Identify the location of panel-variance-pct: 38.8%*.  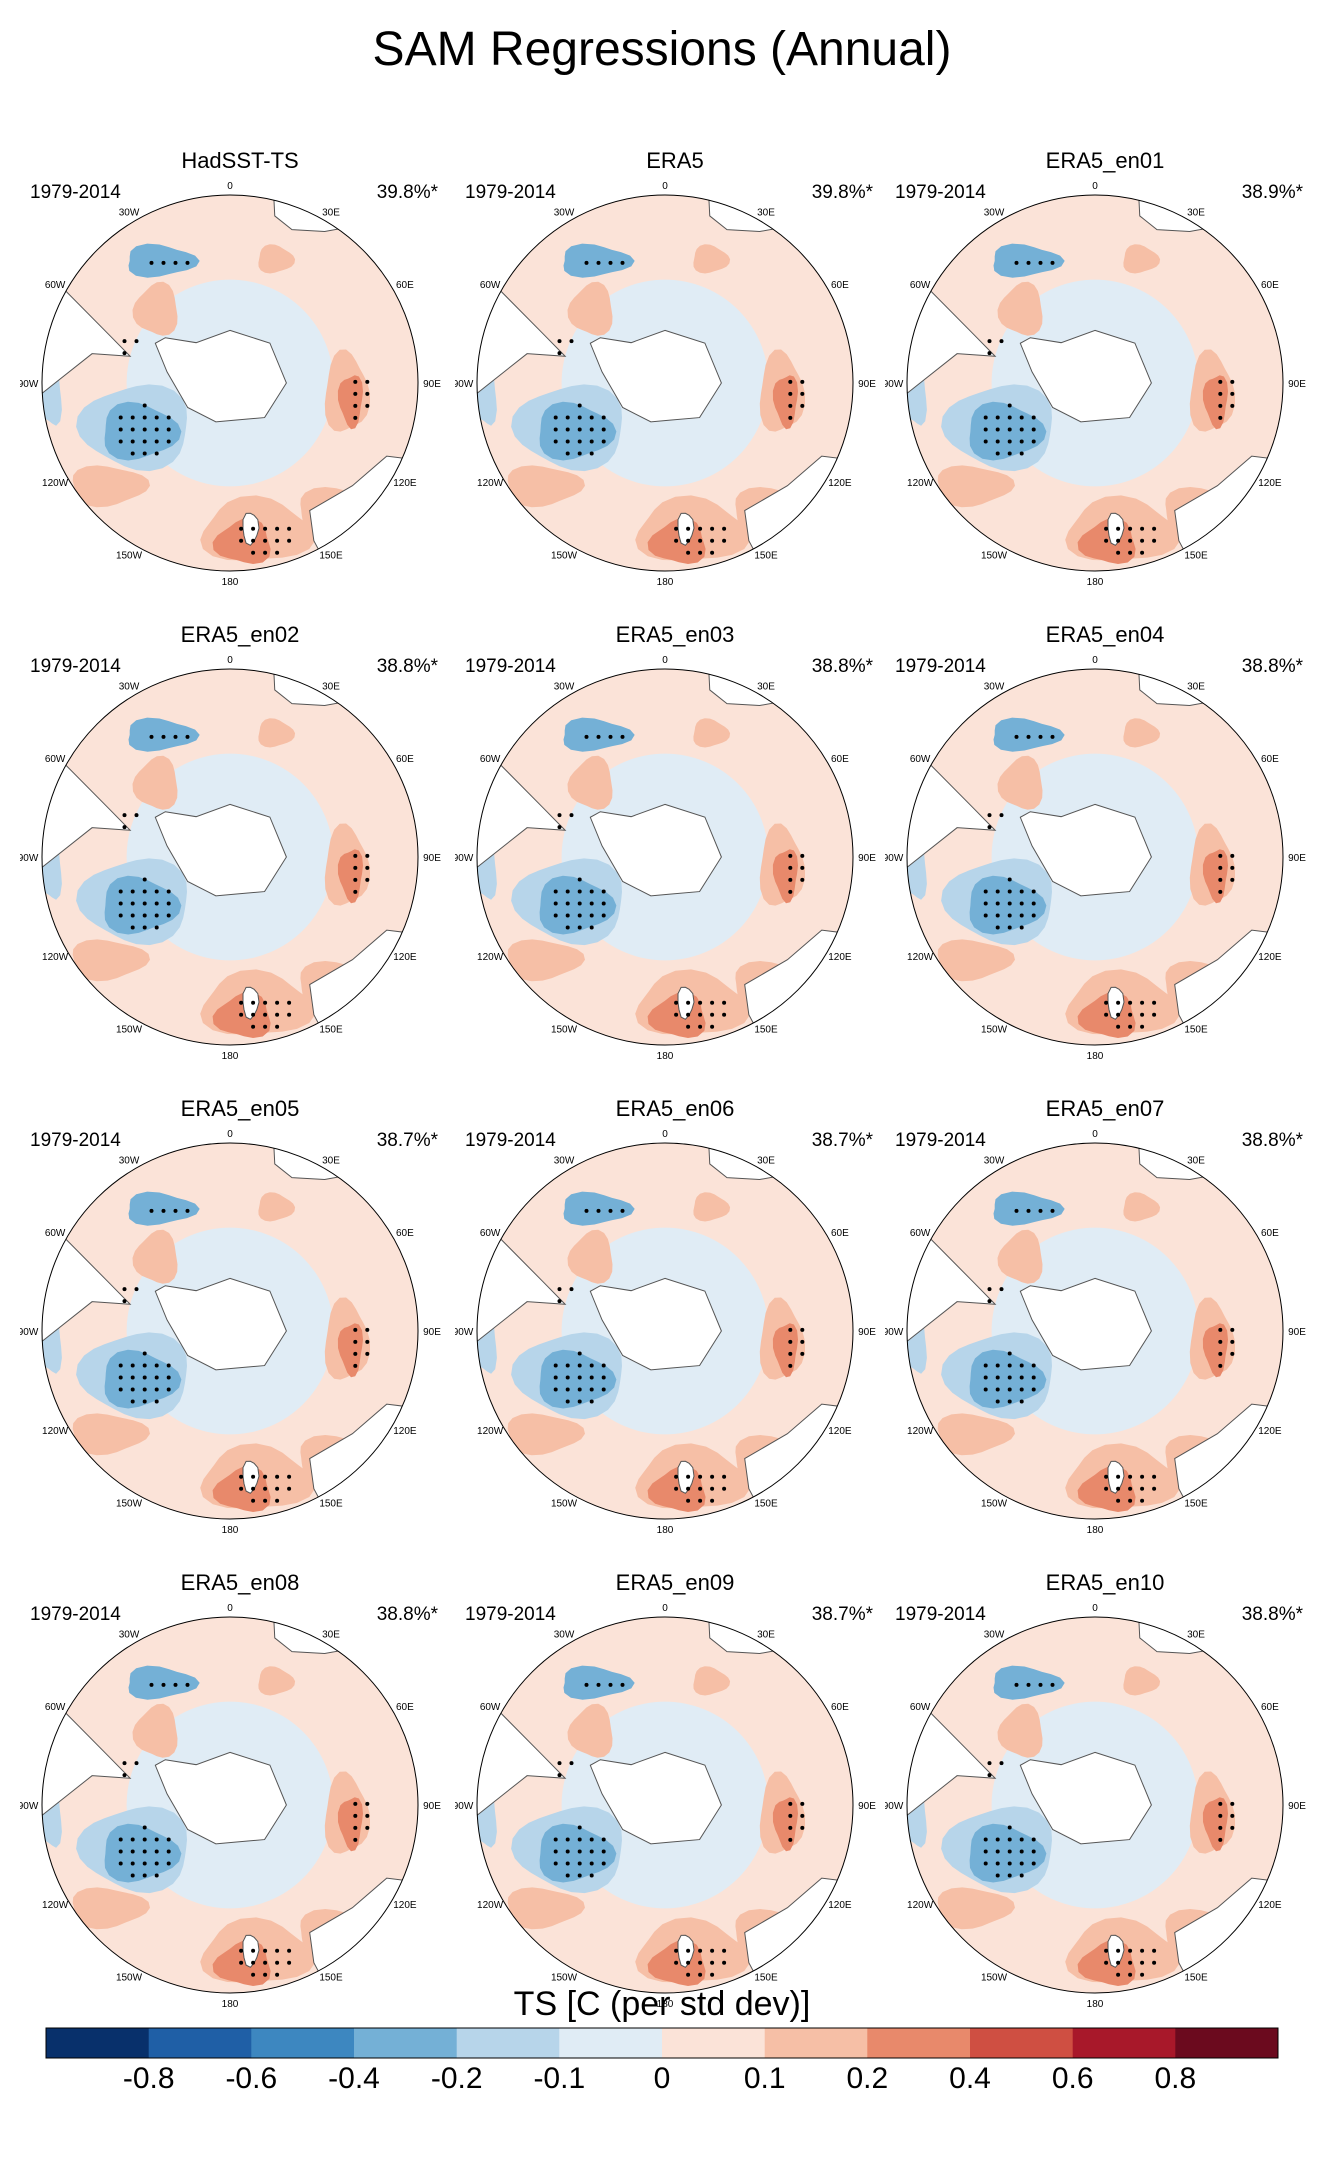
(842, 666).